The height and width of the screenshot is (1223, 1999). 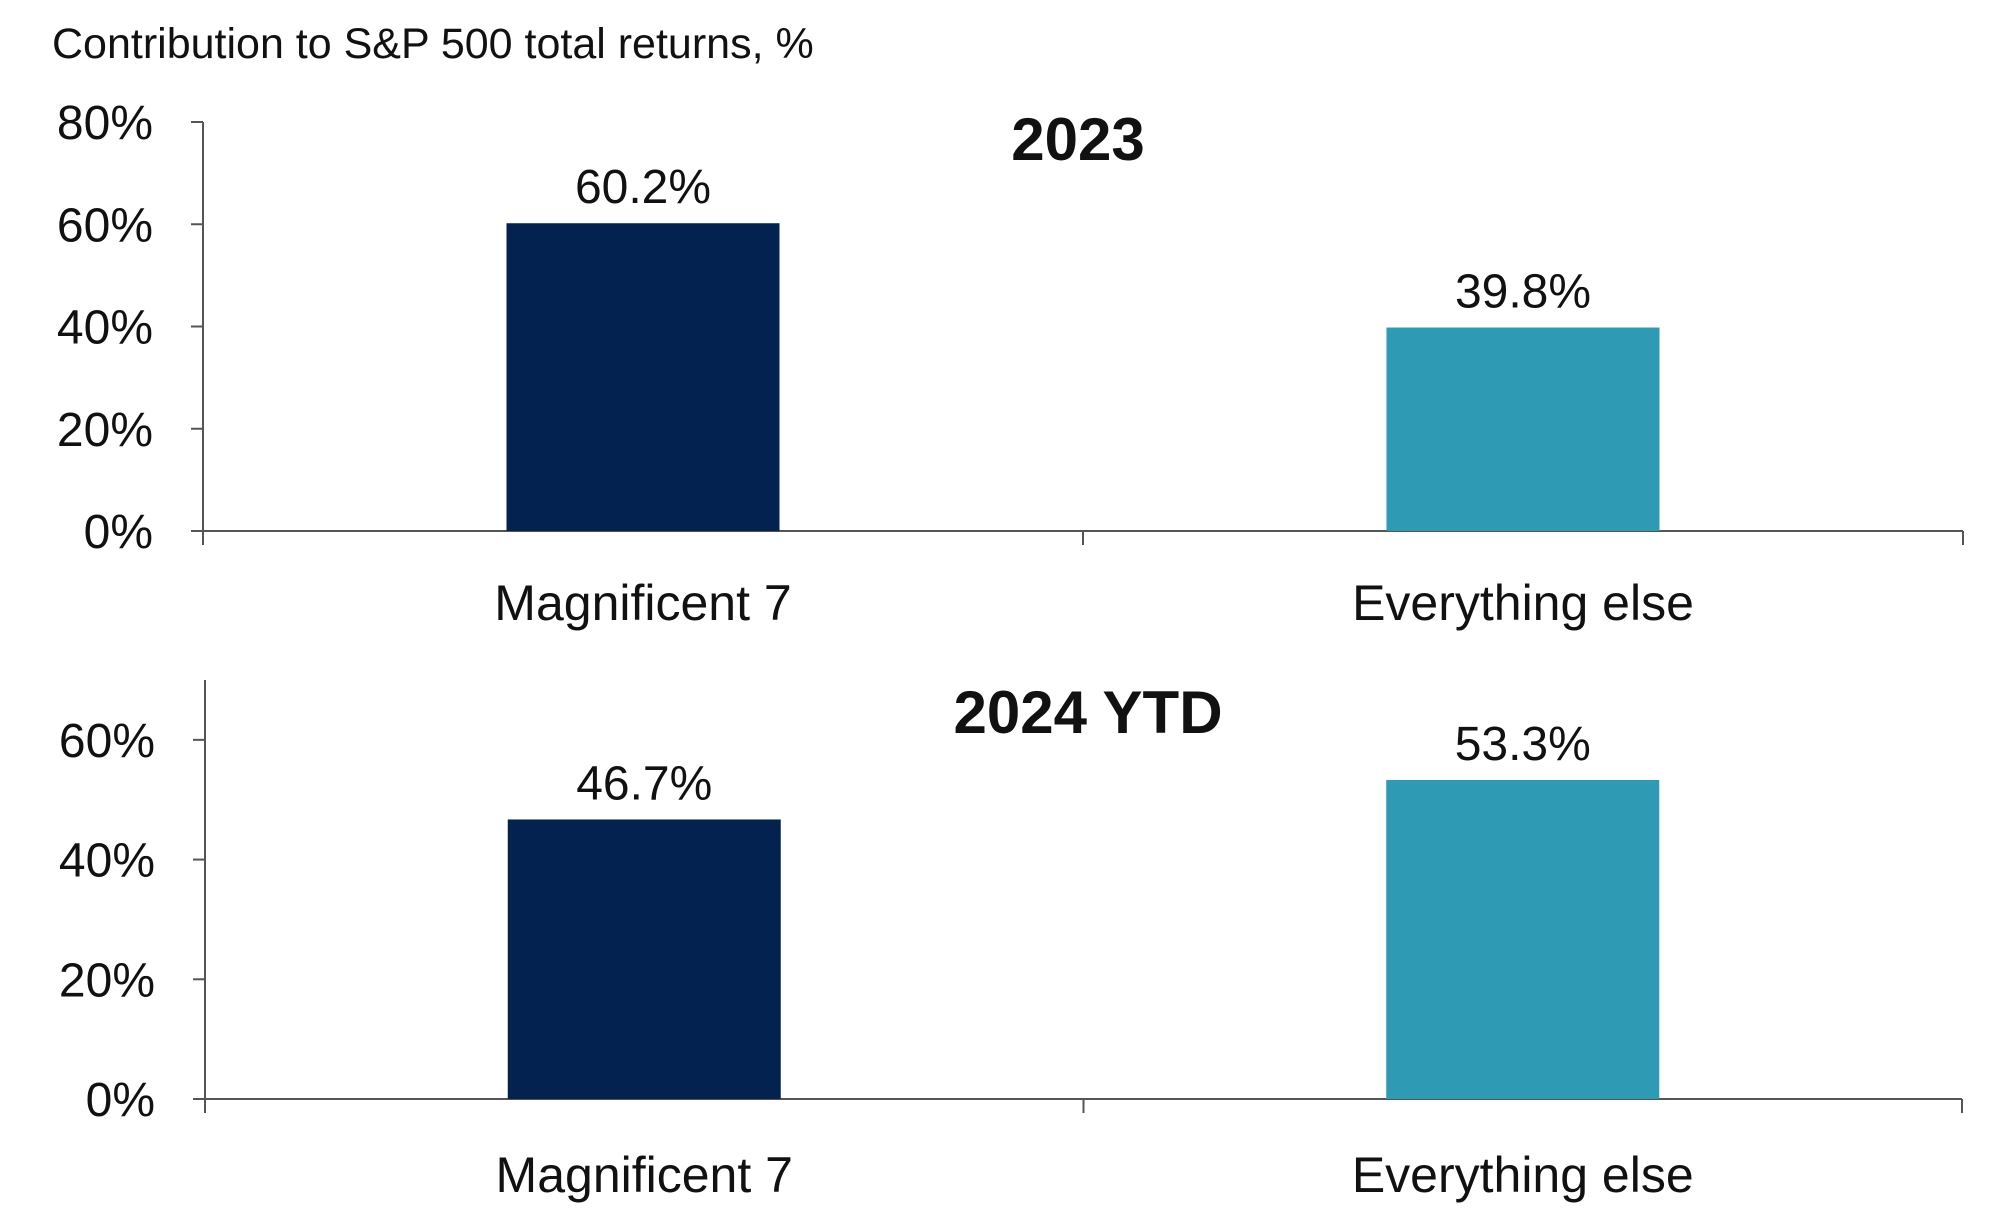 What do you see at coordinates (1077, 139) in the screenshot?
I see `panel-title: 2023` at bounding box center [1077, 139].